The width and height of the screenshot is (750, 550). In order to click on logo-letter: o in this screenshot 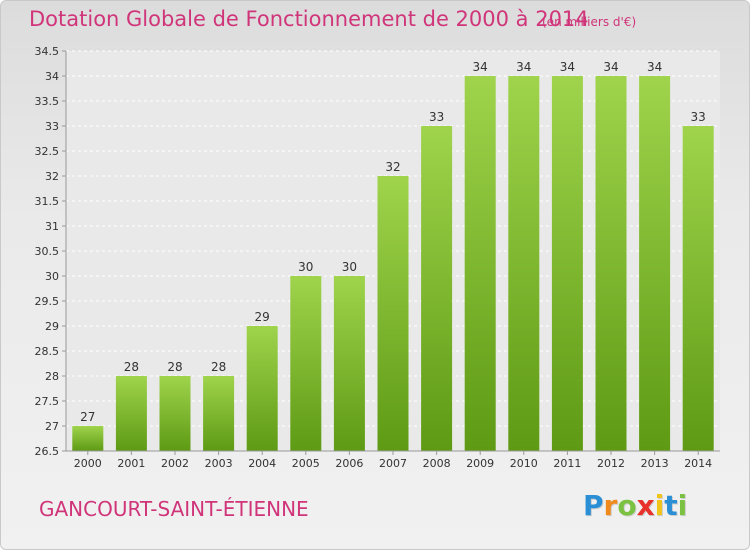, I will do `click(627, 505)`.